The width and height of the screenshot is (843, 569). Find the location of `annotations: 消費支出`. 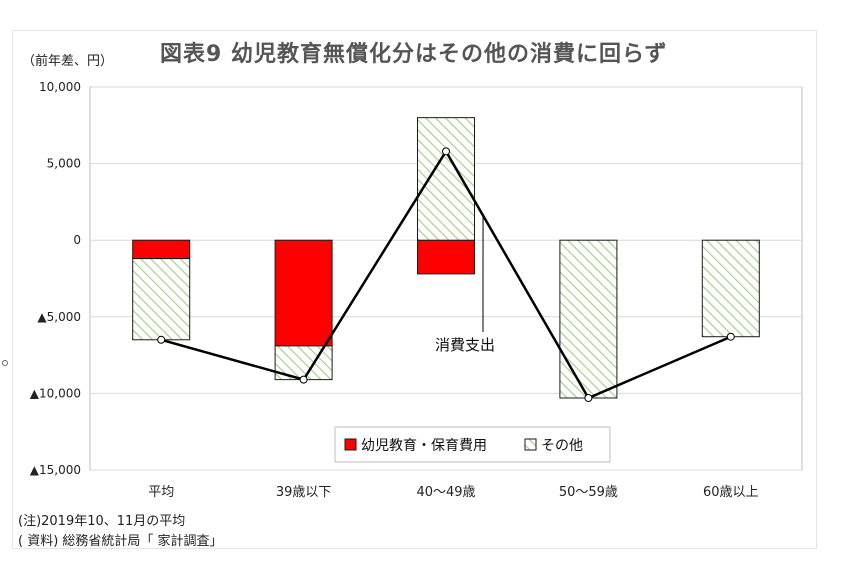

annotations: 消費支出 is located at coordinates (465, 284).